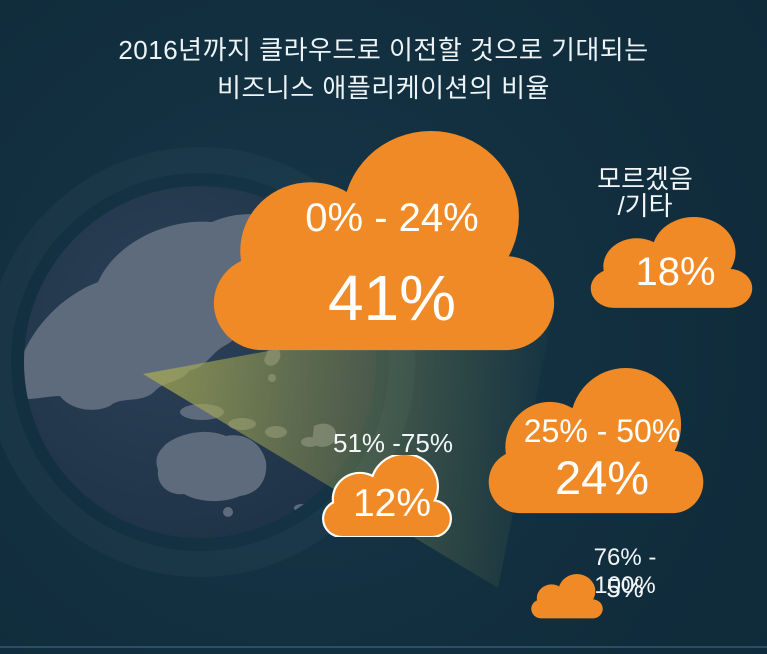  I want to click on chart-title-line2: 비즈니스 애플리케이션의 비율, so click(383, 88).